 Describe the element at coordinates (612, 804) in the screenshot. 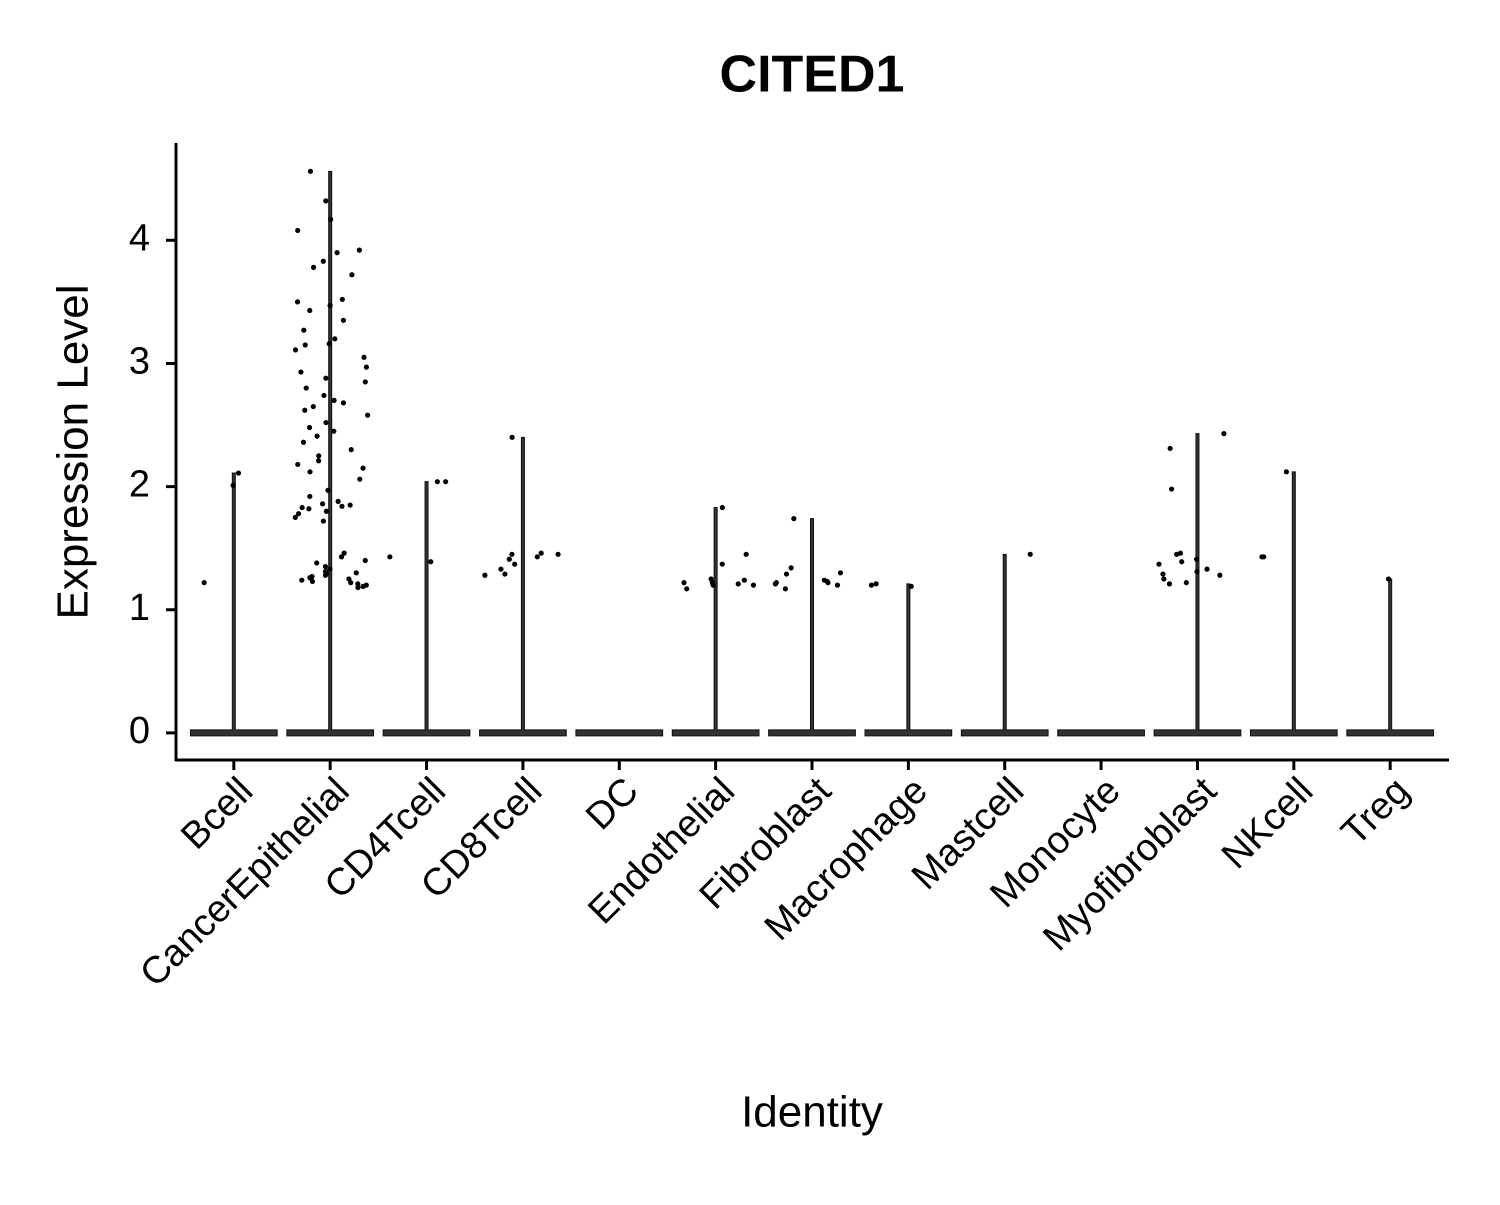

I see `x-tick-label: DC` at that location.